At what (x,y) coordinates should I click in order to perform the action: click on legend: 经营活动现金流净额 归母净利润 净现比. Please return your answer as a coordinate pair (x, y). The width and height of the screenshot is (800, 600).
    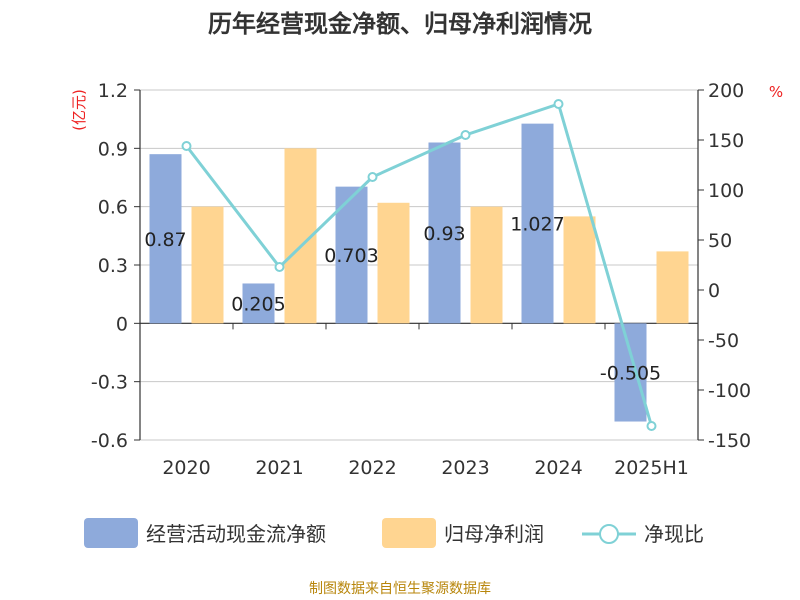
    Looking at the image, I should click on (394, 533).